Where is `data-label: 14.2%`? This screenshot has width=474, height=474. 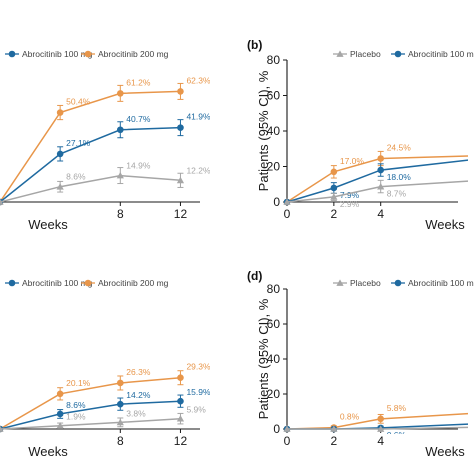 data-label: 14.2% is located at coordinates (138, 395).